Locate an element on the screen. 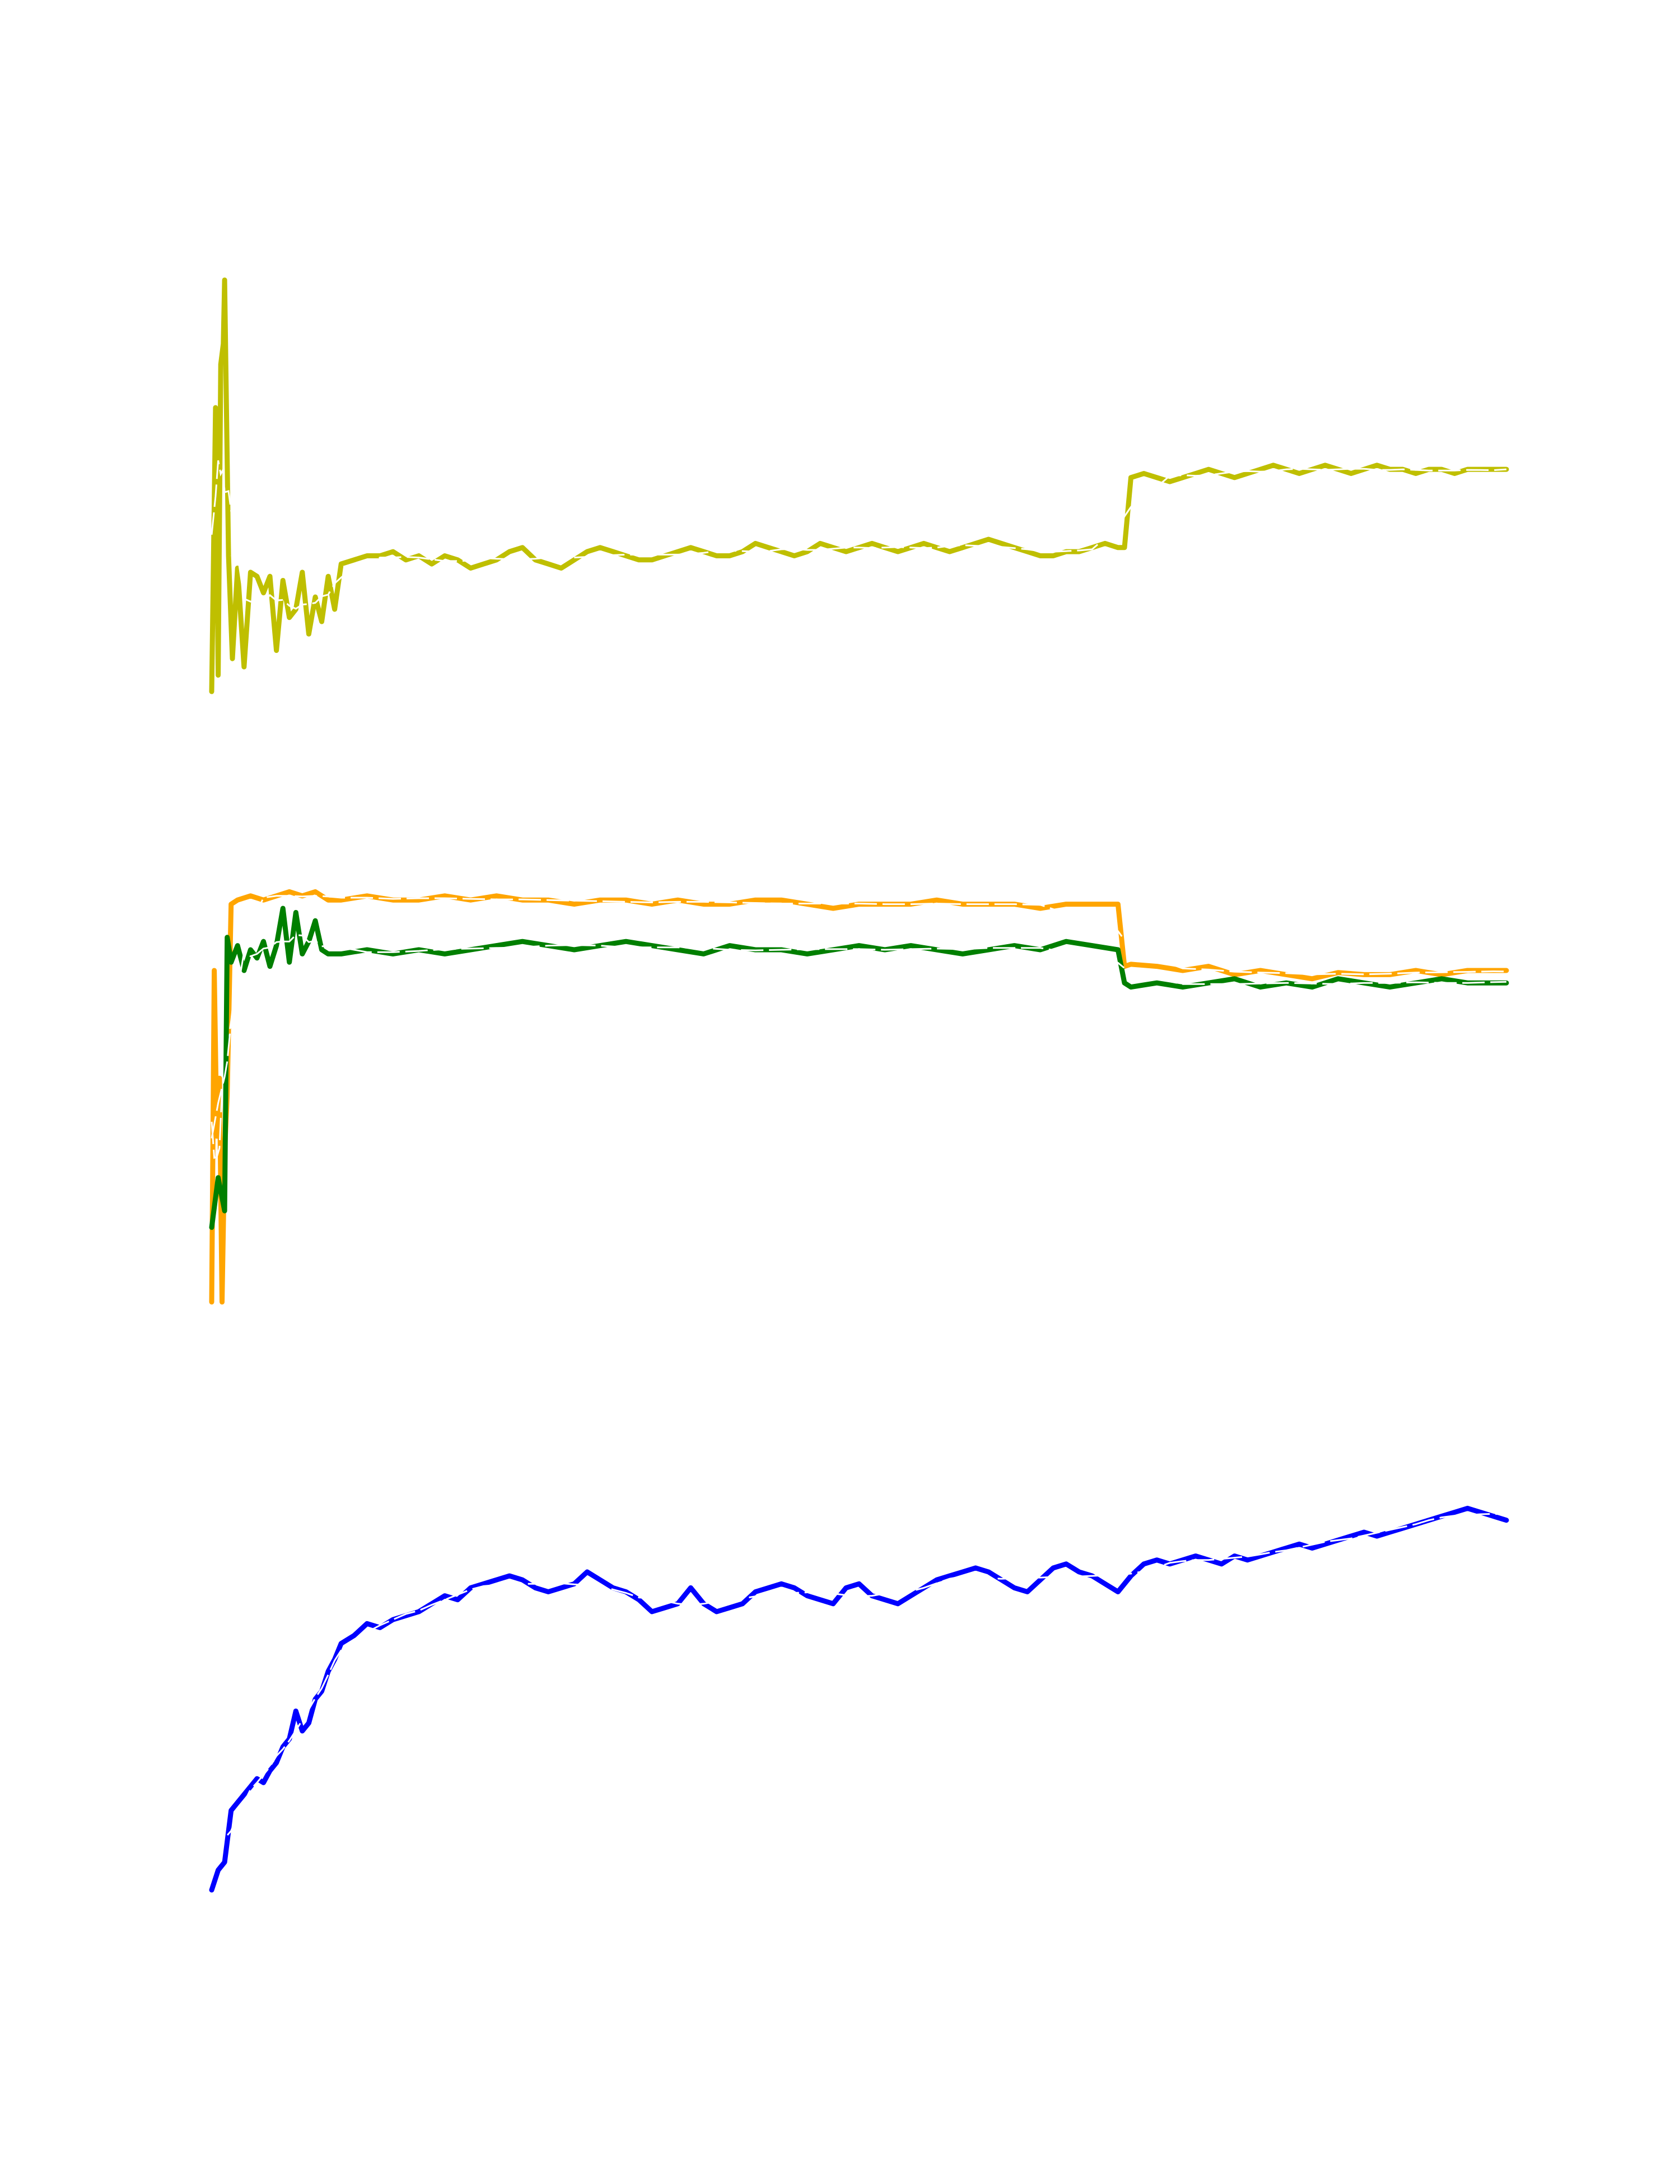  panel-top is located at coordinates (859, 486).